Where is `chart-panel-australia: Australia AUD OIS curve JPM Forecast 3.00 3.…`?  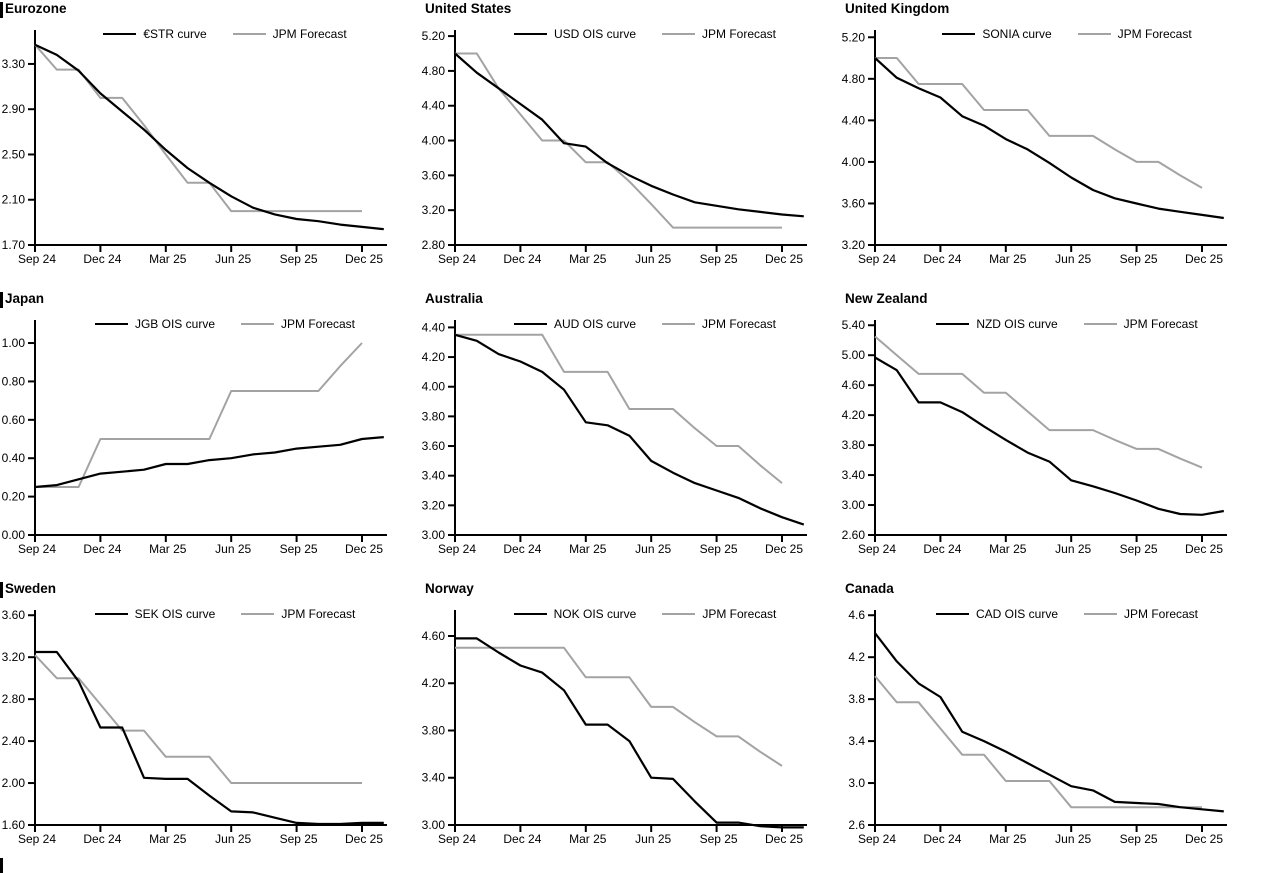
chart-panel-australia: Australia AUD OIS curve JPM Forecast 3.00 3.… is located at coordinates (630, 435).